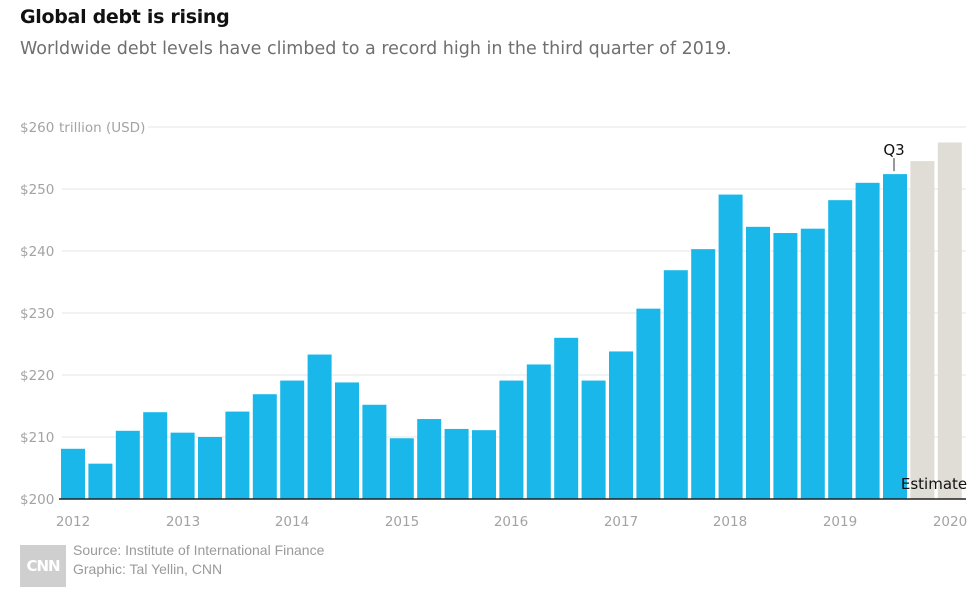  I want to click on x-tick-label: 2015, so click(402, 522).